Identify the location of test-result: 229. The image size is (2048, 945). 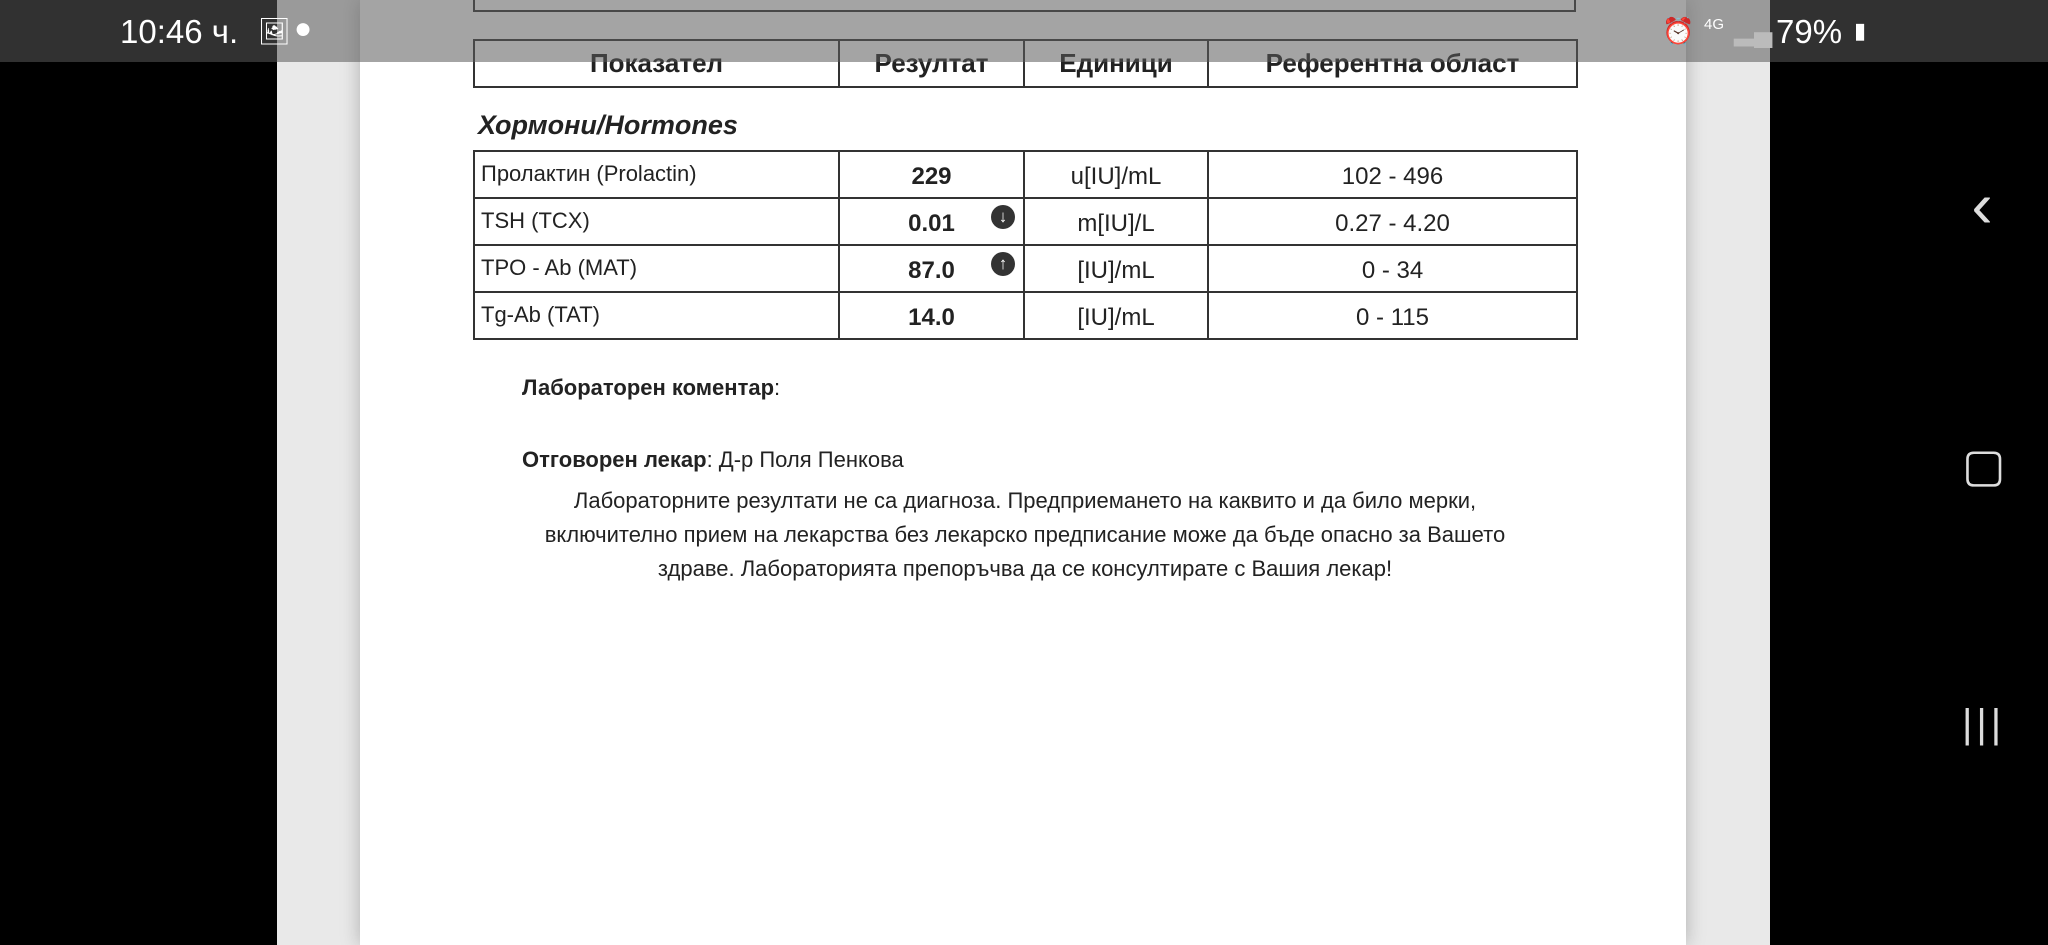
(931, 174).